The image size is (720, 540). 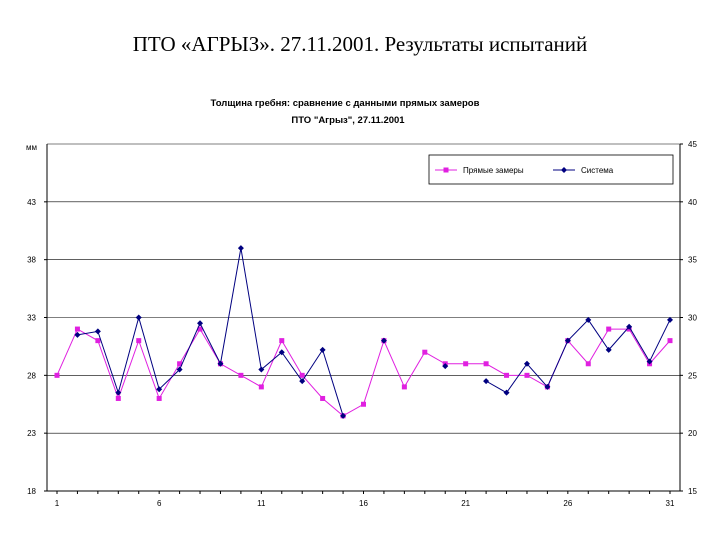 What do you see at coordinates (261, 503) in the screenshot?
I see `x-tick-label: 11` at bounding box center [261, 503].